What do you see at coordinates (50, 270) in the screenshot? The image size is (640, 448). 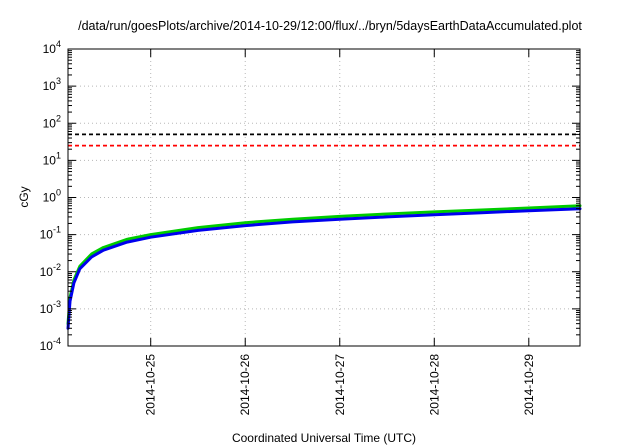 I see `y-tick-label: 10⁻²` at bounding box center [50, 270].